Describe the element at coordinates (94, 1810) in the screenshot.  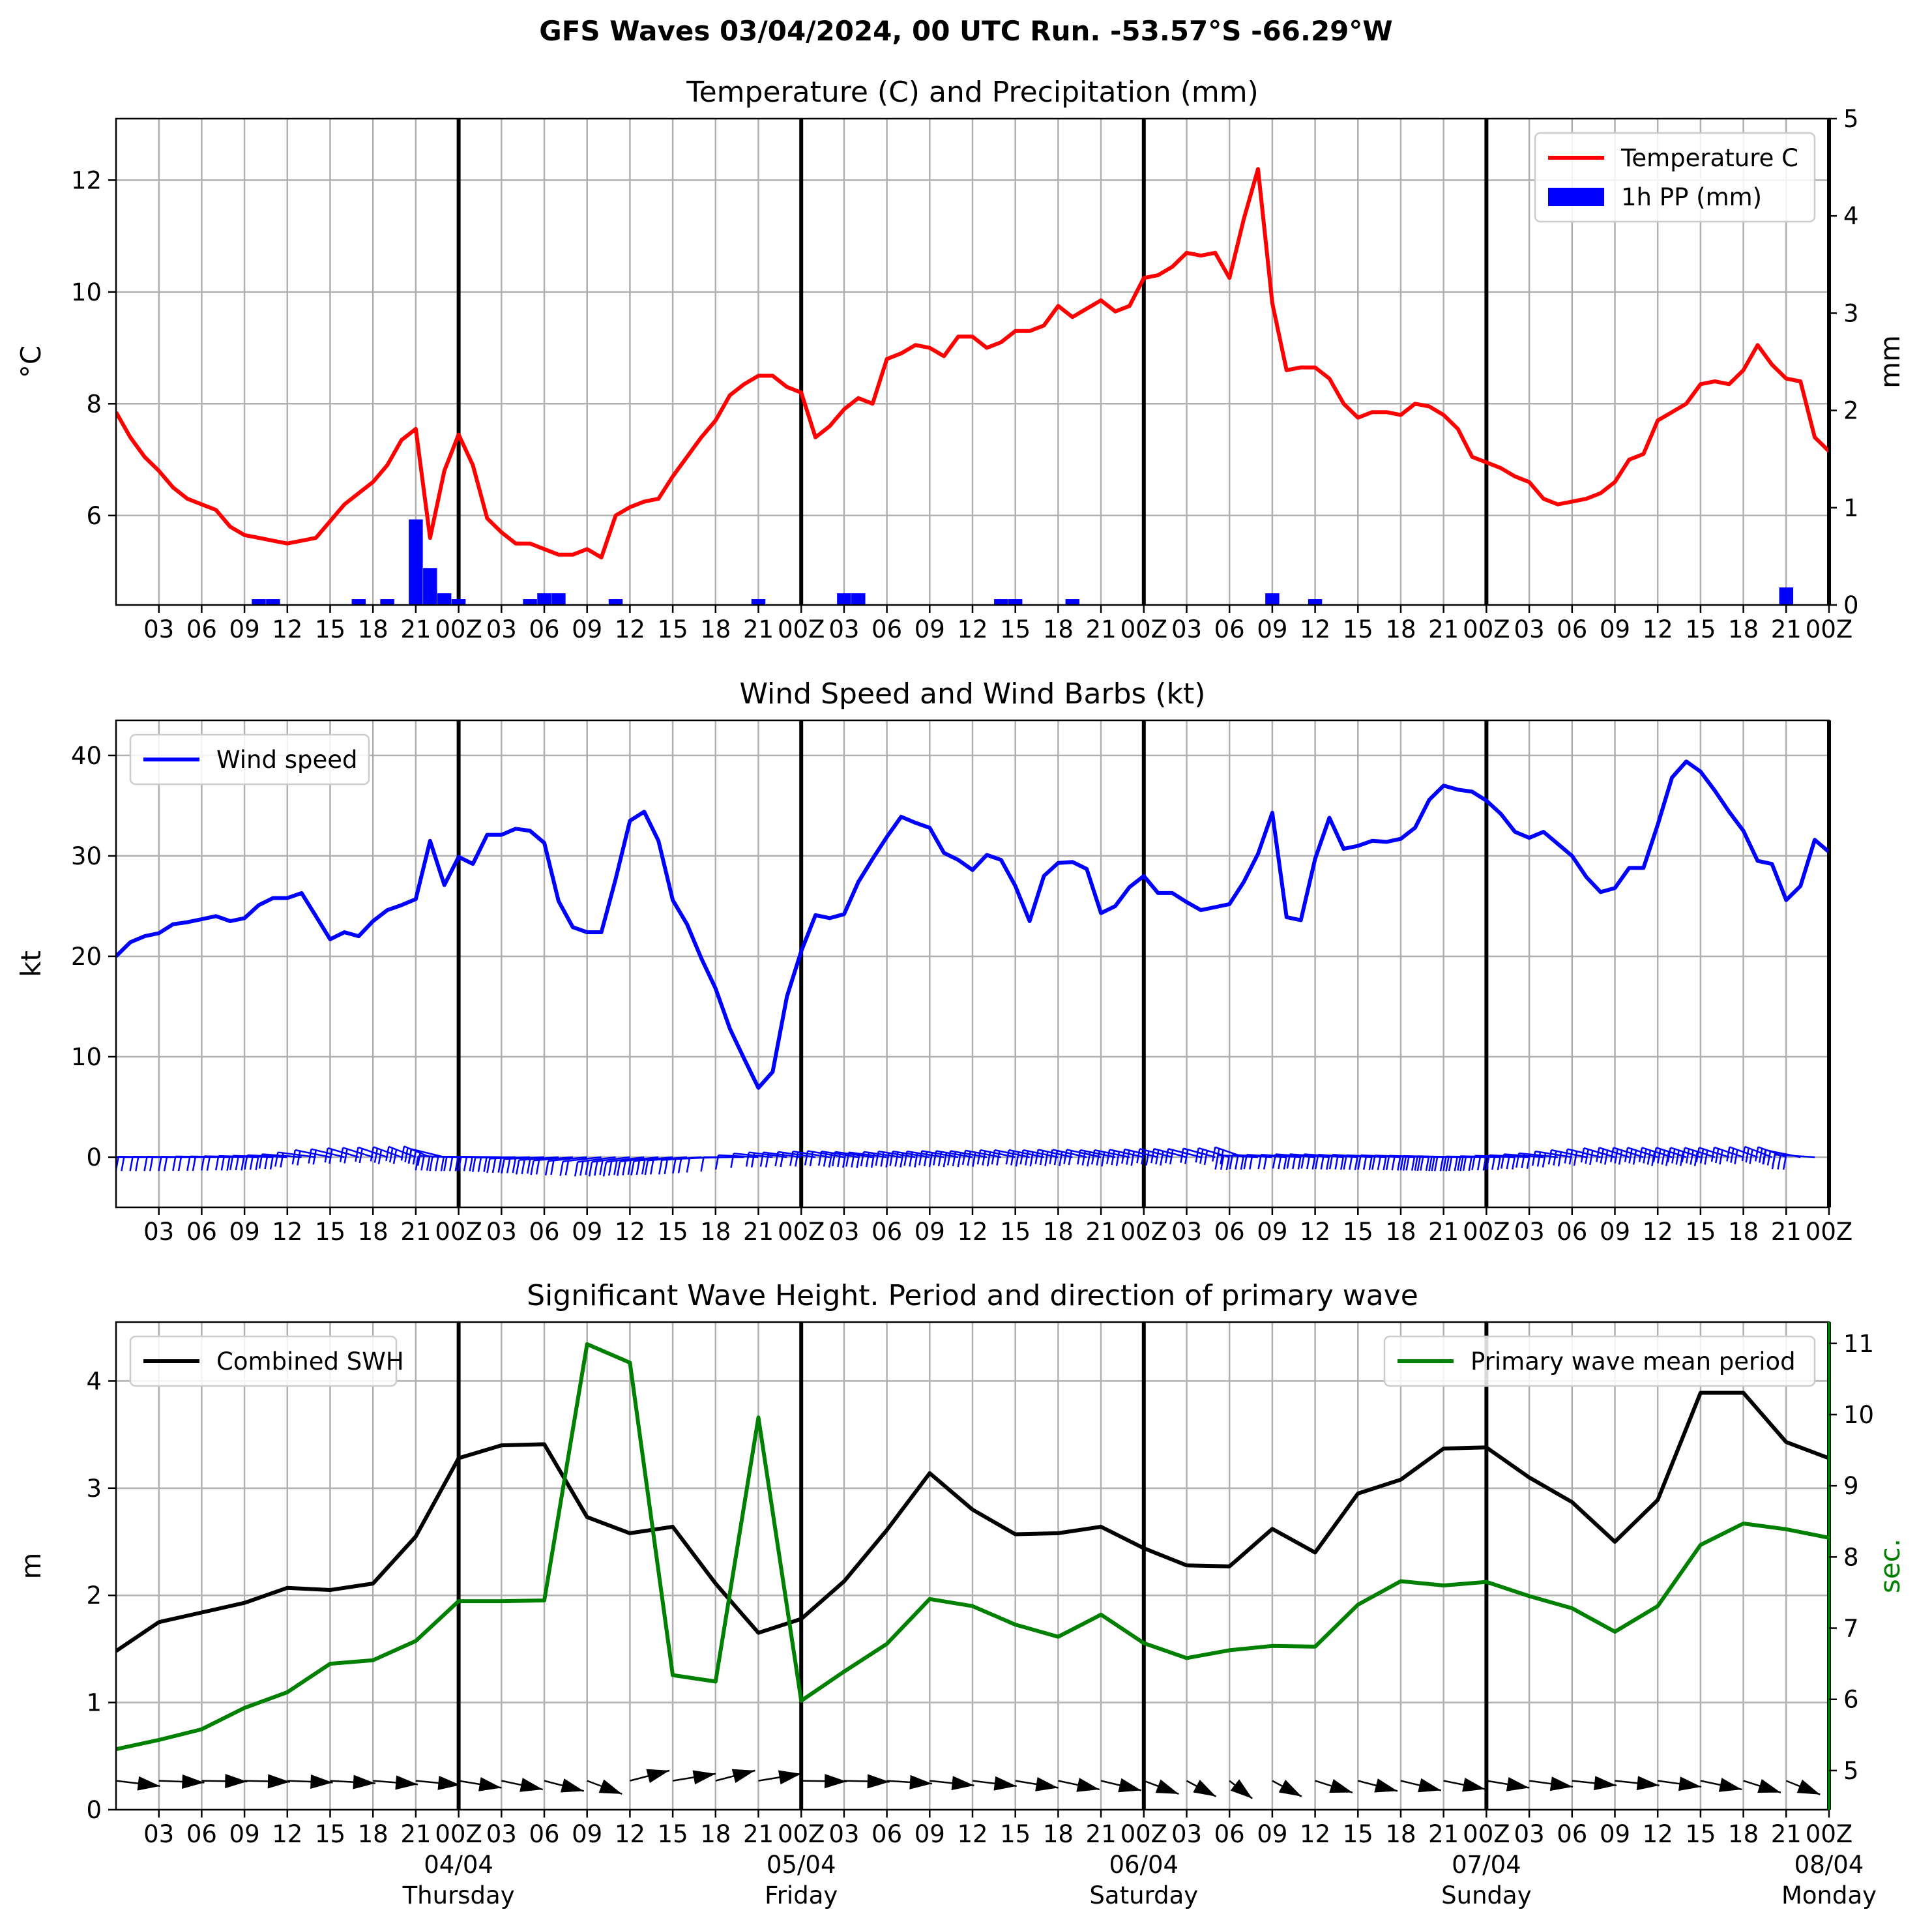
I see `y-tick-label: 0` at that location.